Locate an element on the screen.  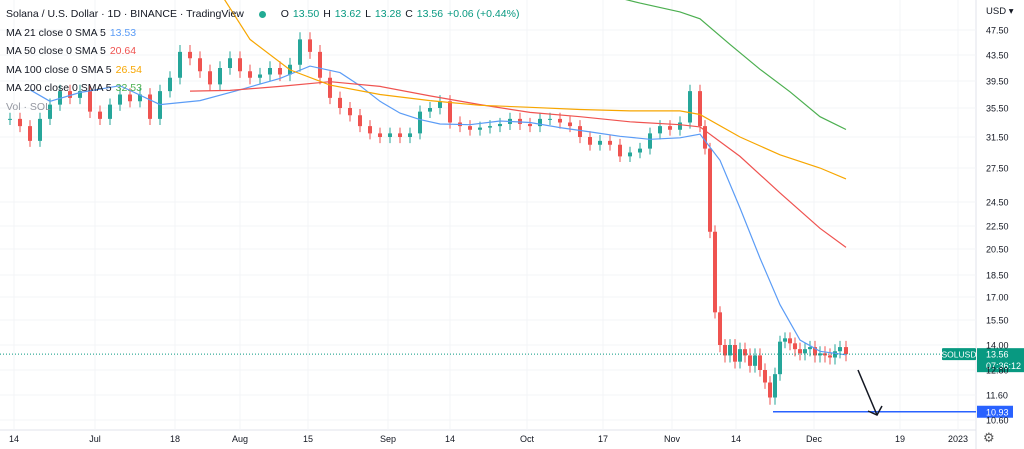
x-tick-label: Sep is located at coordinates (388, 439).